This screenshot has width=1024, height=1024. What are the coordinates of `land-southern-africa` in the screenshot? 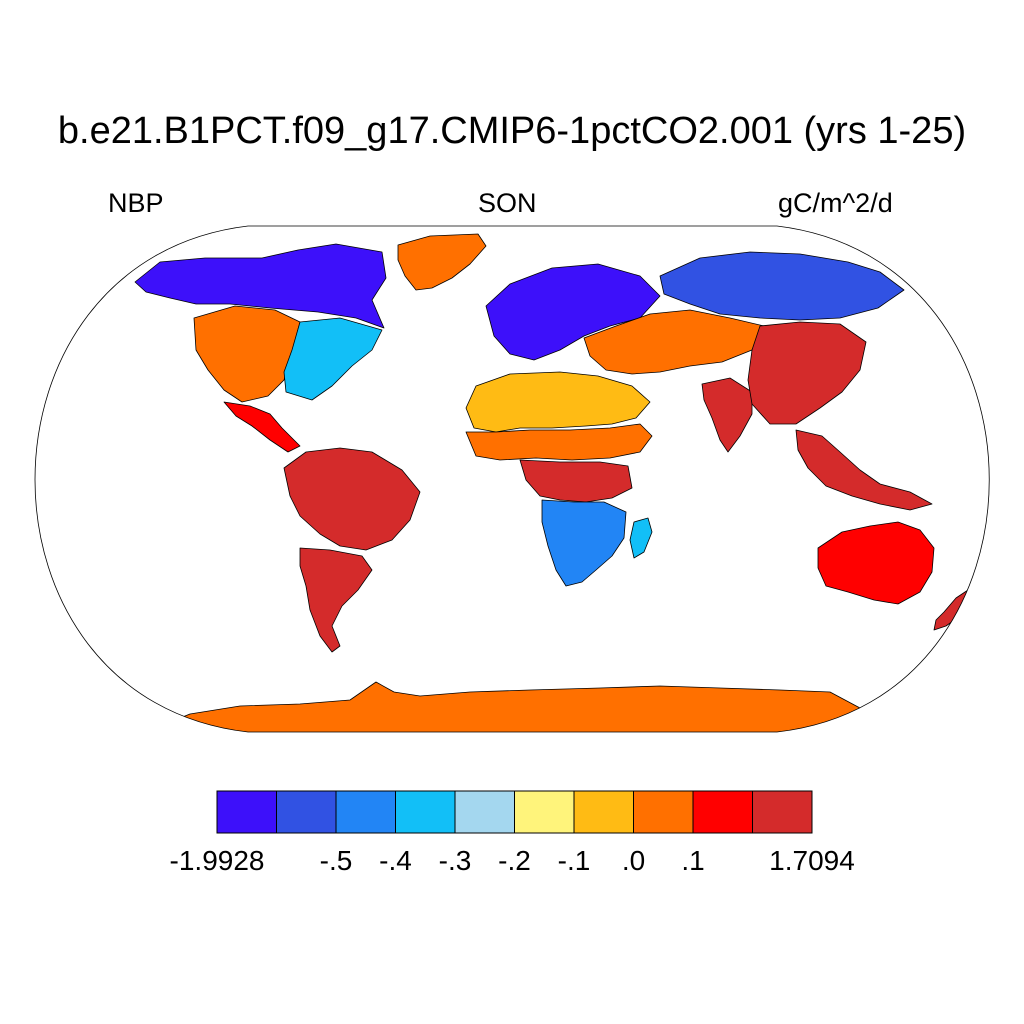 It's located at (584, 543).